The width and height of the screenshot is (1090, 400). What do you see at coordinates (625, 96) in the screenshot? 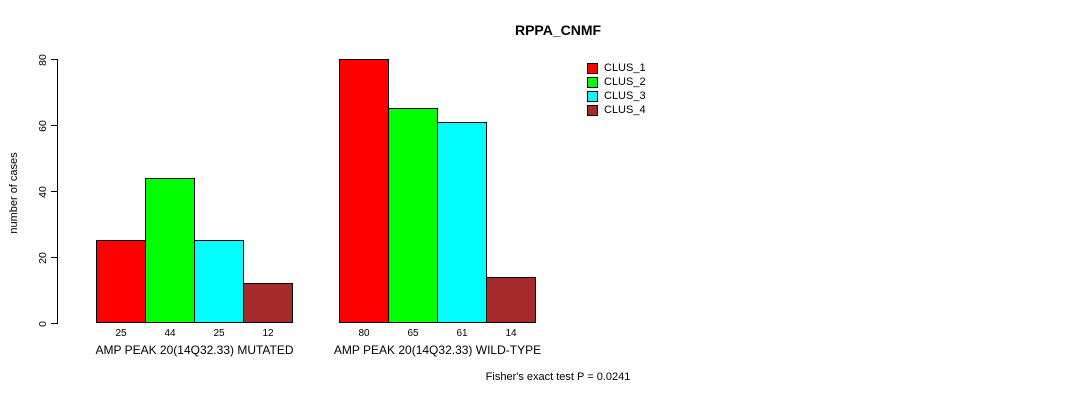
I see `legend-label: CLUS_3` at bounding box center [625, 96].